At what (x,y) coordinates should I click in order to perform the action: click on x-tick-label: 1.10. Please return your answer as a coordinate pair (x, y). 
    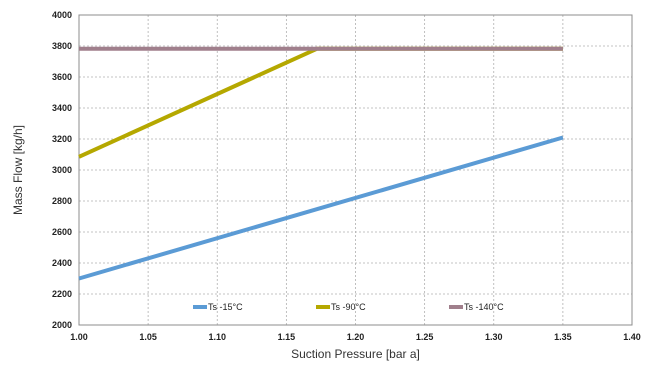
    Looking at the image, I should click on (217, 337).